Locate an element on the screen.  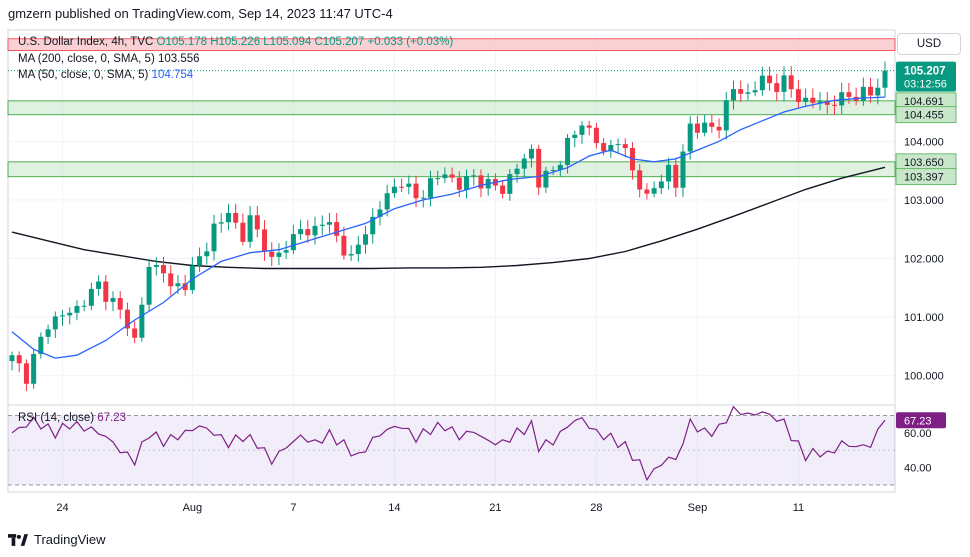
rsi-value: 67.23 is located at coordinates (112, 418).